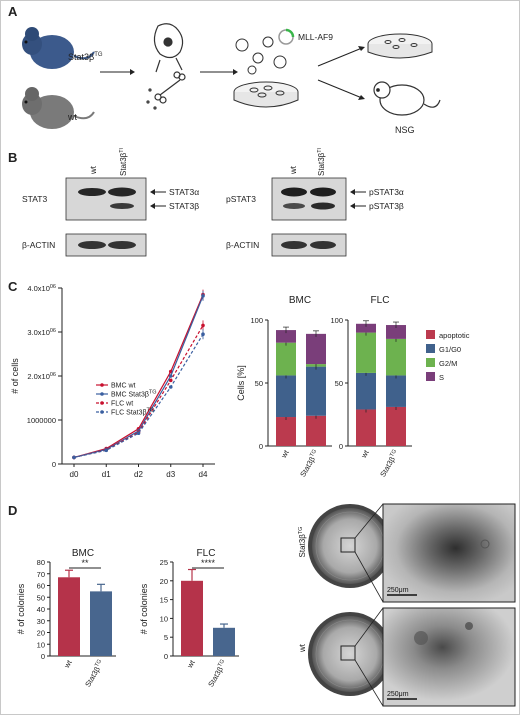  I want to click on y-axis-label: Cells [%], so click(241, 383).